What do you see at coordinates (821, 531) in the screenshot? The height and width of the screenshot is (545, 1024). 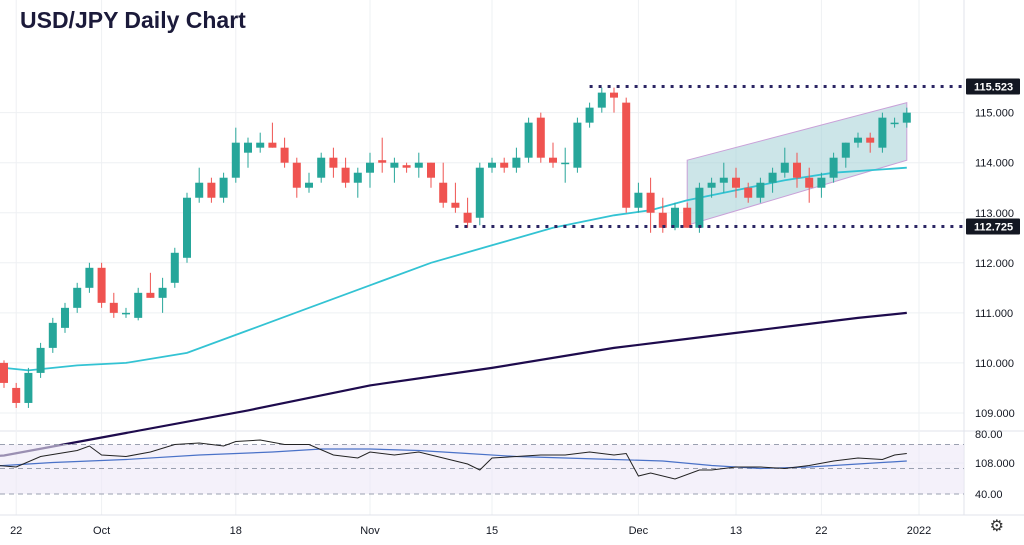 I see `time-tick-label: 22` at bounding box center [821, 531].